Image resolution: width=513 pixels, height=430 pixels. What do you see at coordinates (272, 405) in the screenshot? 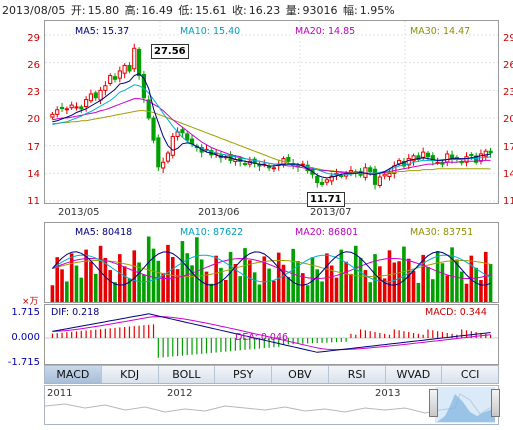
I see `time-navigator: 2011 2012 2013` at bounding box center [272, 405].